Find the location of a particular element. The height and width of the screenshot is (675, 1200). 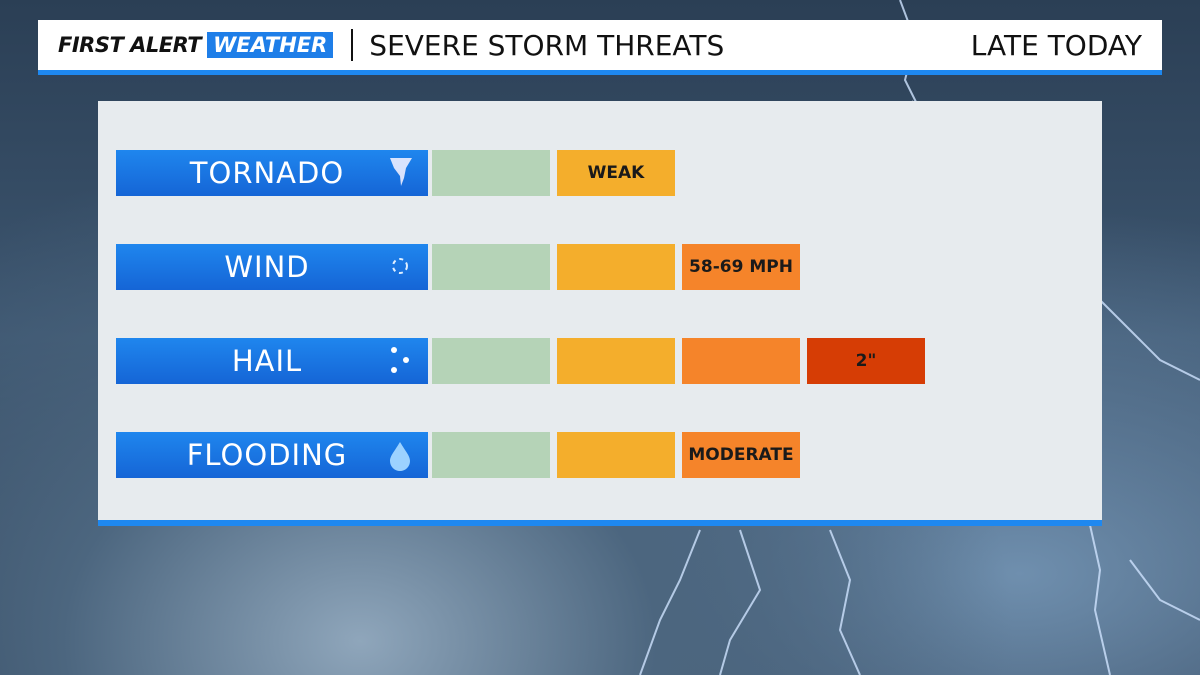

threat-label: FLOODING is located at coordinates (272, 455).